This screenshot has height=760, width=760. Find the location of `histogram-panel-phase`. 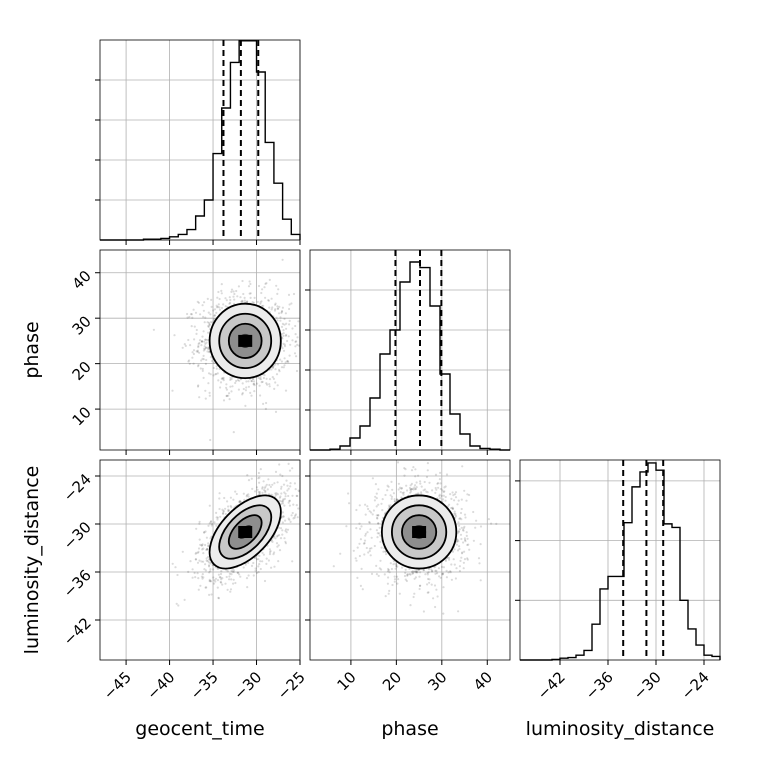

histogram-panel-phase is located at coordinates (408, 352).